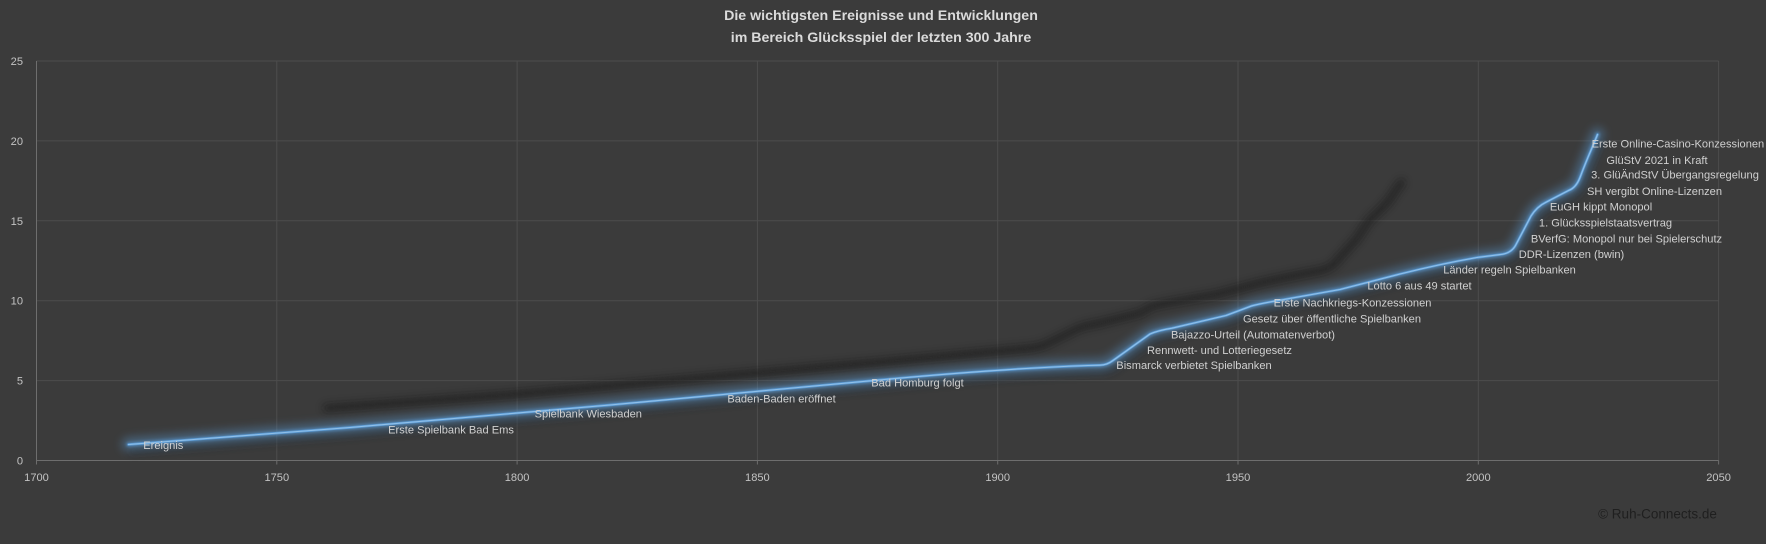 Image resolution: width=1766 pixels, height=544 pixels. What do you see at coordinates (1601, 208) in the screenshot?
I see `svg-text: EuGH kippt Monopol` at bounding box center [1601, 208].